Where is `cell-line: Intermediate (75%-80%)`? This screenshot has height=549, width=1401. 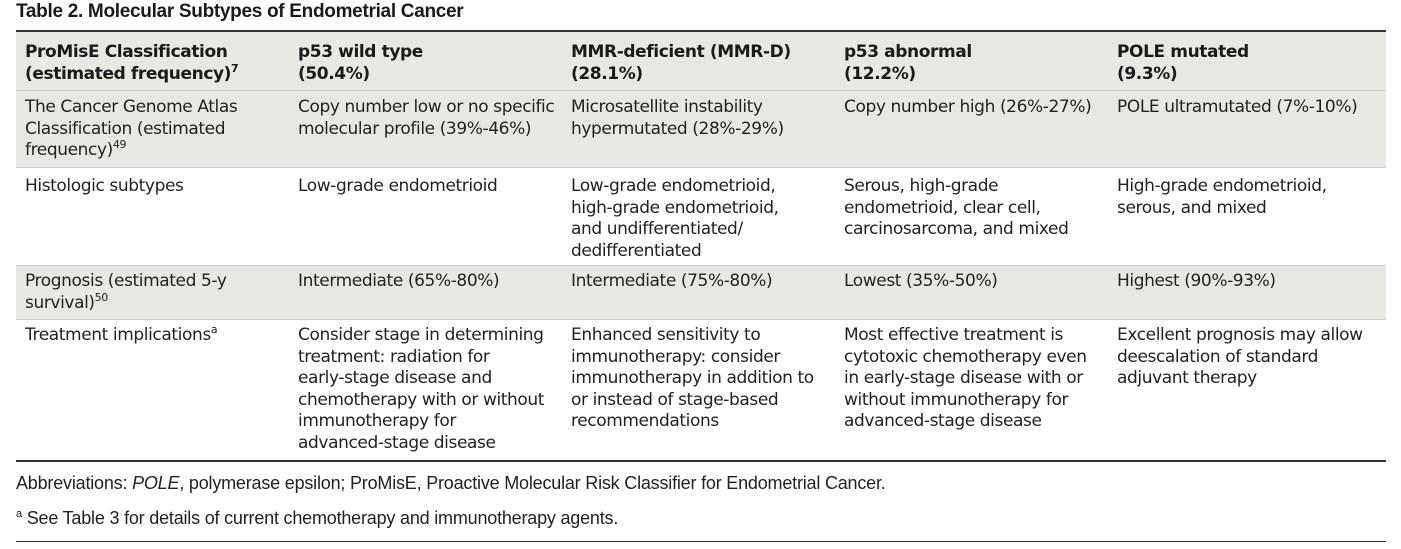
cell-line: Intermediate (75%-80%) is located at coordinates (672, 281).